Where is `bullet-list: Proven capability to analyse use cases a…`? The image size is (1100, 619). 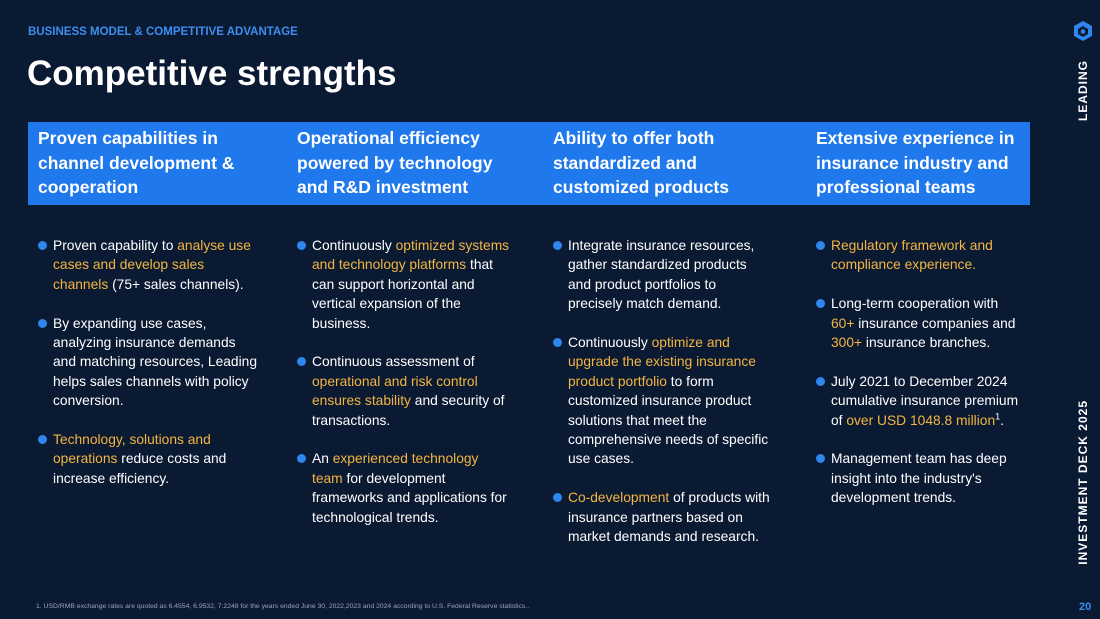
bullet-list: Proven capability to analyse use cases a… is located at coordinates (148, 362).